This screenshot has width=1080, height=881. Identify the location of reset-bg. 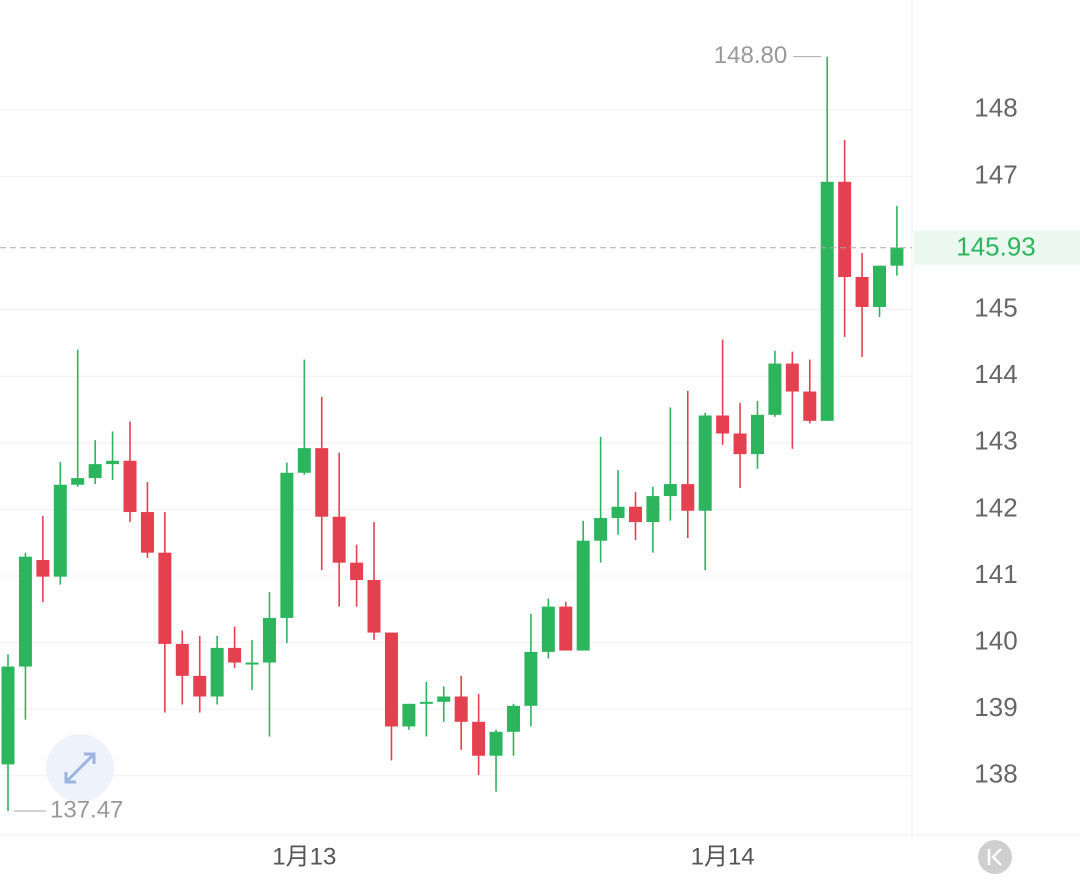
(995, 857).